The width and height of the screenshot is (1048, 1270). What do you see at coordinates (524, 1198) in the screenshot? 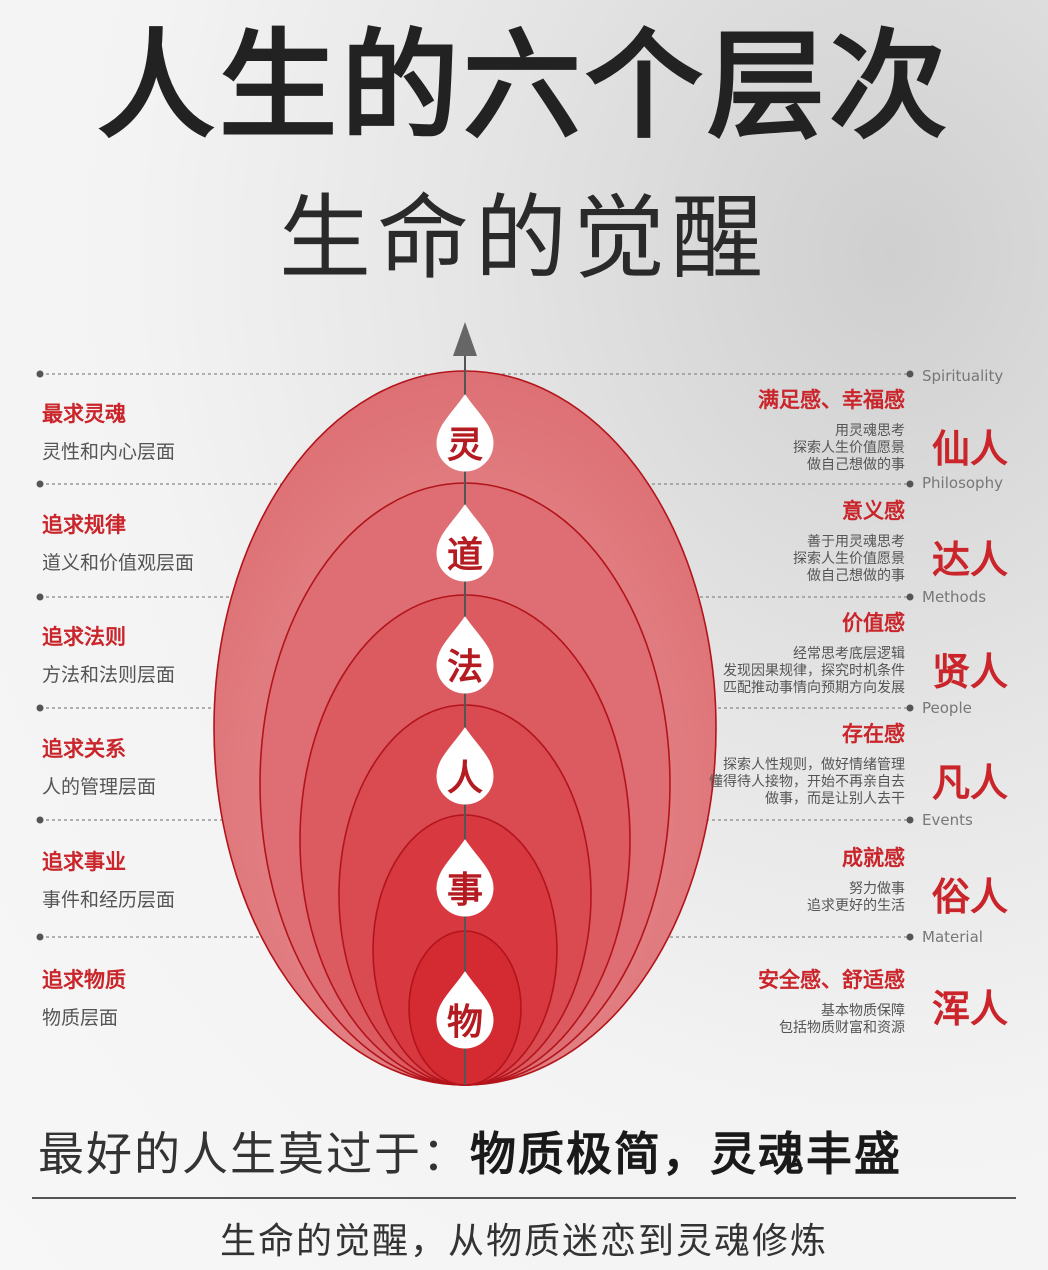
I see `divider` at bounding box center [524, 1198].